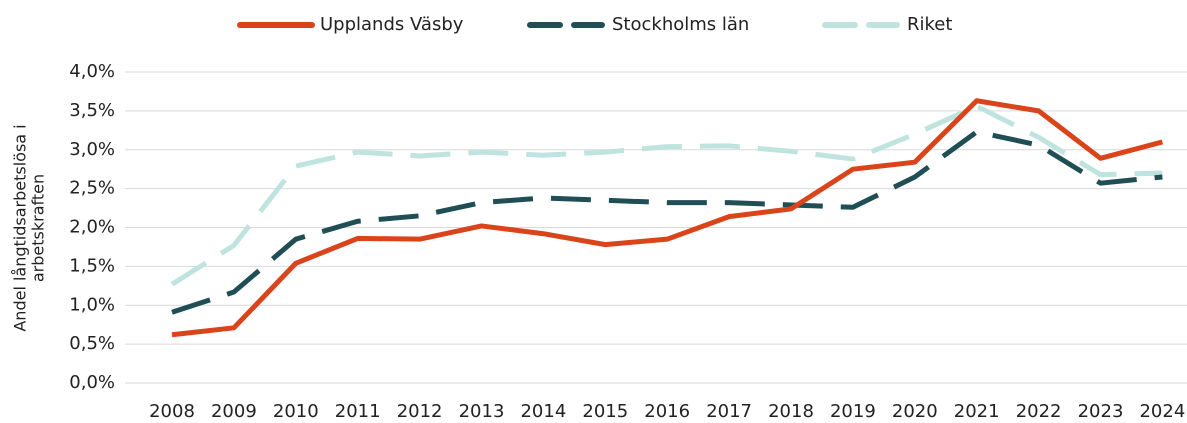 This screenshot has width=1187, height=423. What do you see at coordinates (92, 343) in the screenshot?
I see `y-tick-label: 0,5%` at bounding box center [92, 343].